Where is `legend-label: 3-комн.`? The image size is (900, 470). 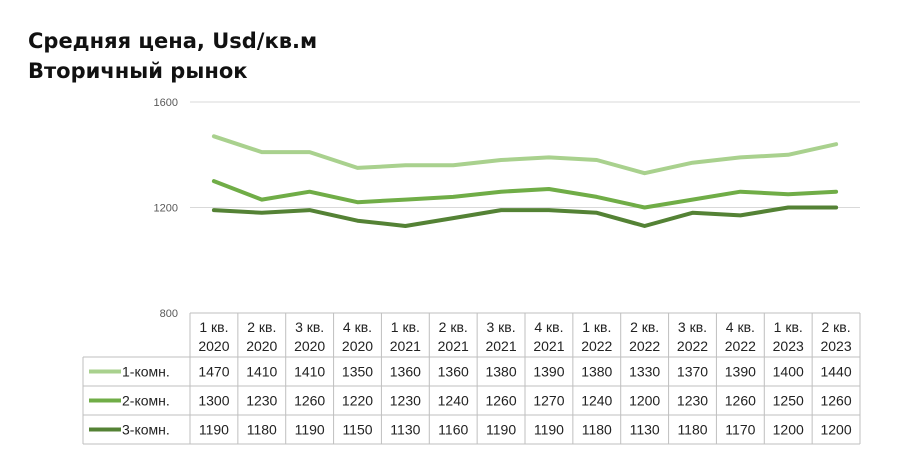 legend-label: 3-комн. is located at coordinates (146, 430).